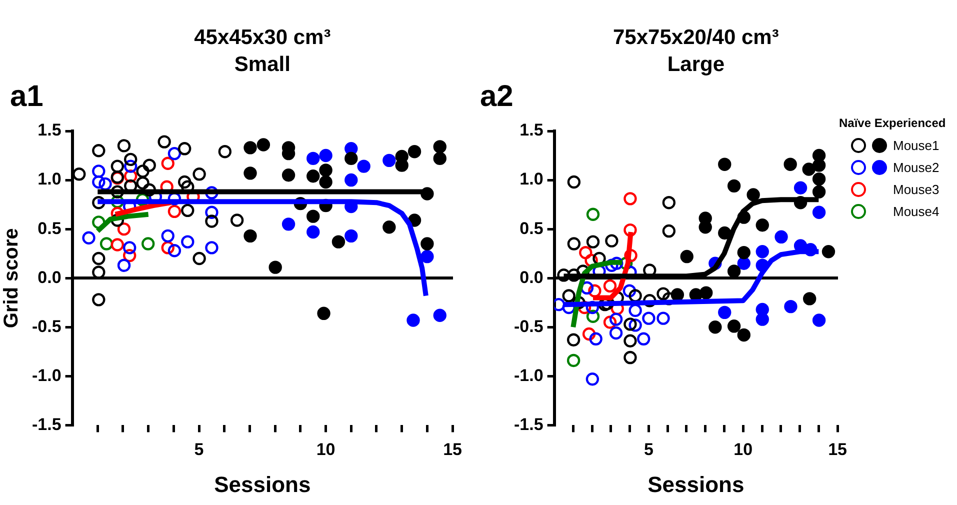 The height and width of the screenshot is (505, 957). What do you see at coordinates (916, 189) in the screenshot?
I see `legend-label: Mouse3` at bounding box center [916, 189].